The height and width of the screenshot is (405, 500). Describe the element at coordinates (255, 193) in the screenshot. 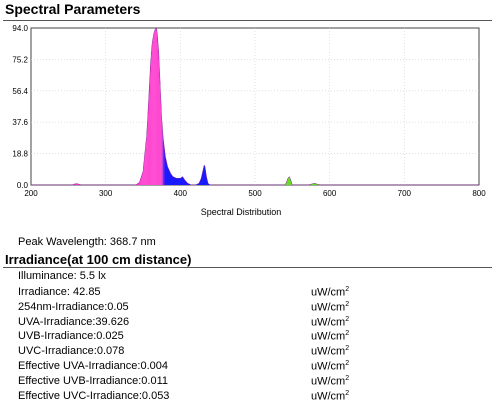

I see `x-tick-label: 500` at that location.